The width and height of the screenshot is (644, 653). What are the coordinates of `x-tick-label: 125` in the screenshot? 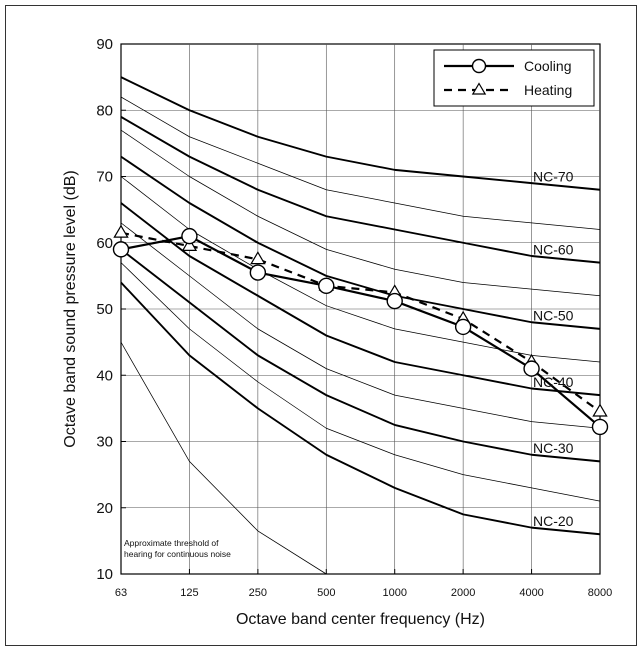 It's located at (189, 593).